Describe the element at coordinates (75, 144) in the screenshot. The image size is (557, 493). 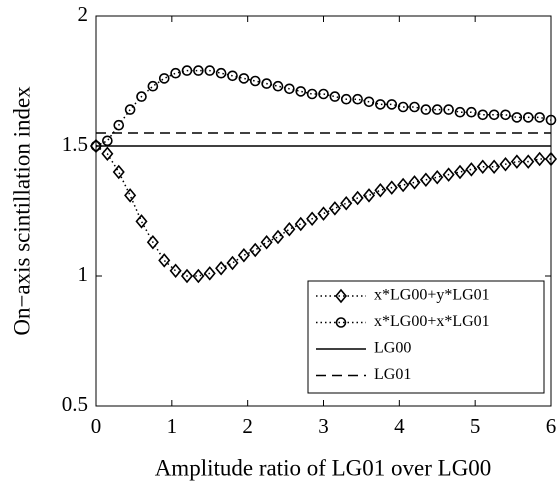
I see `y-tick-label: 1.5` at that location.